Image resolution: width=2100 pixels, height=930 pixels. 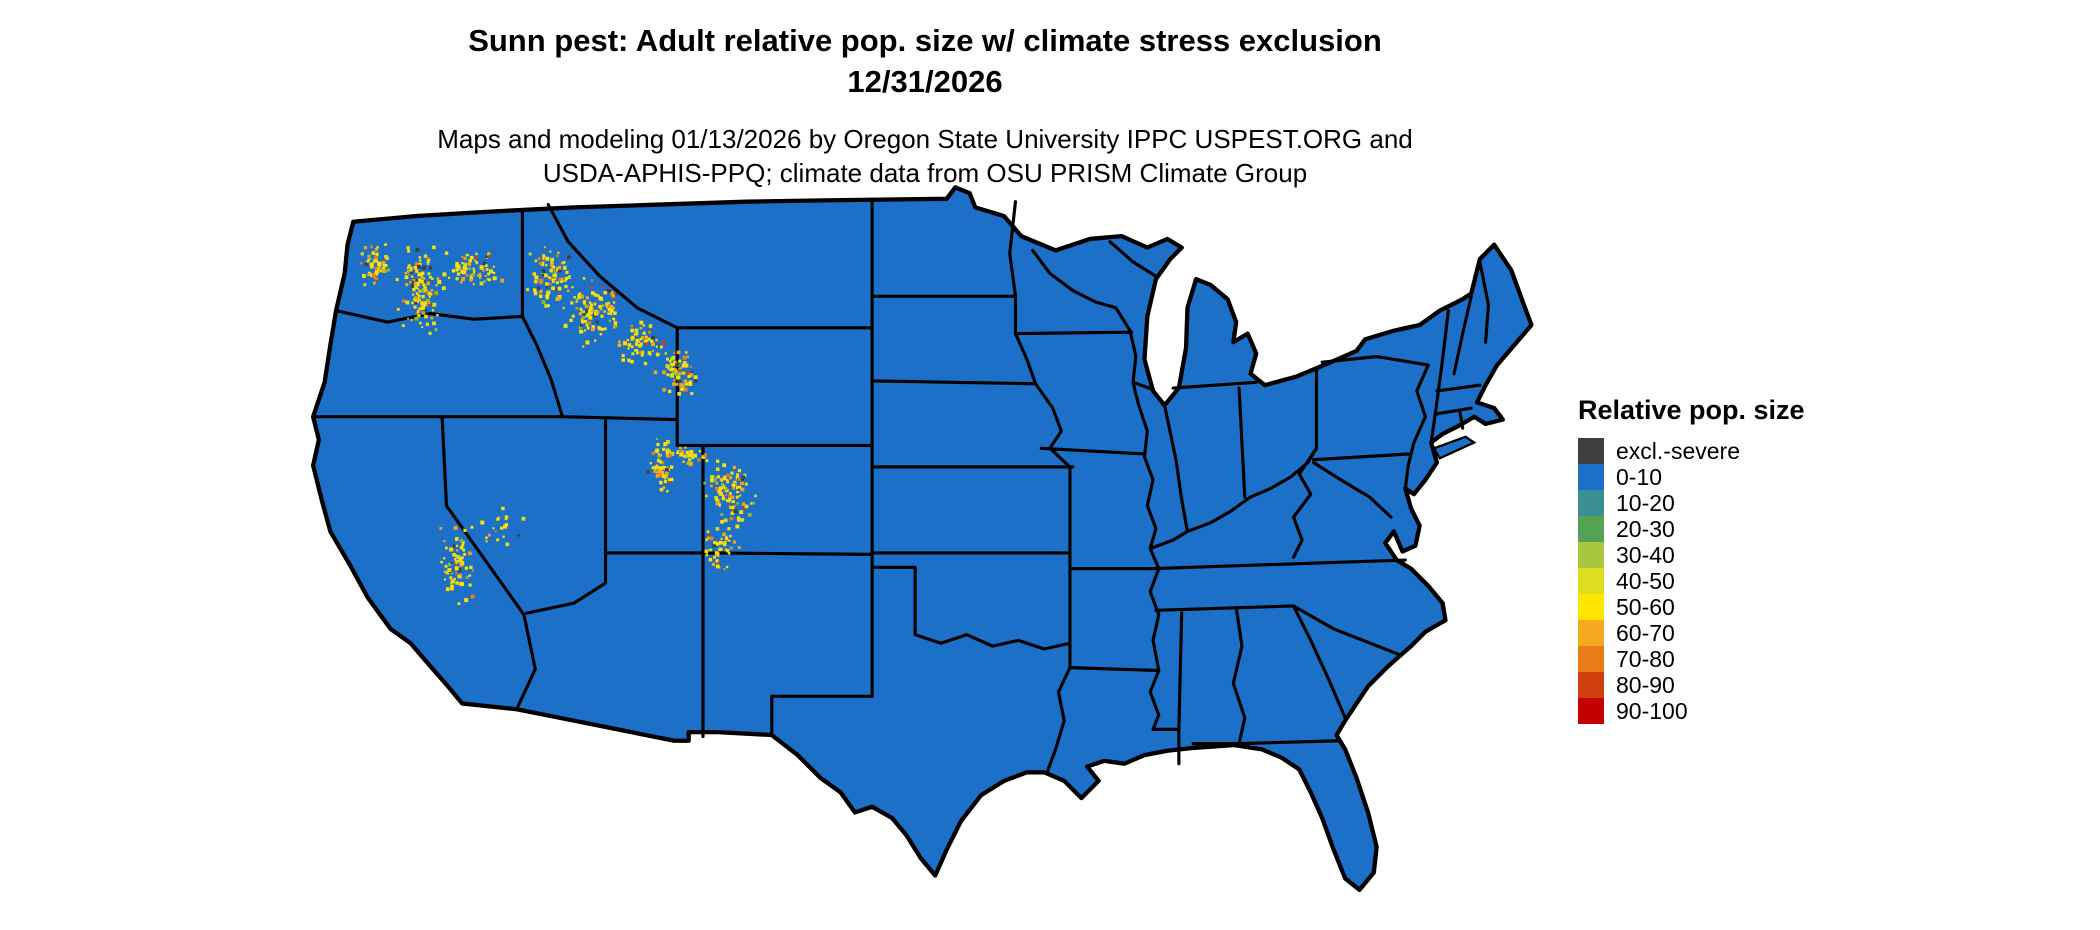 What do you see at coordinates (1728, 607) in the screenshot?
I see `legend-item: 50-60` at bounding box center [1728, 607].